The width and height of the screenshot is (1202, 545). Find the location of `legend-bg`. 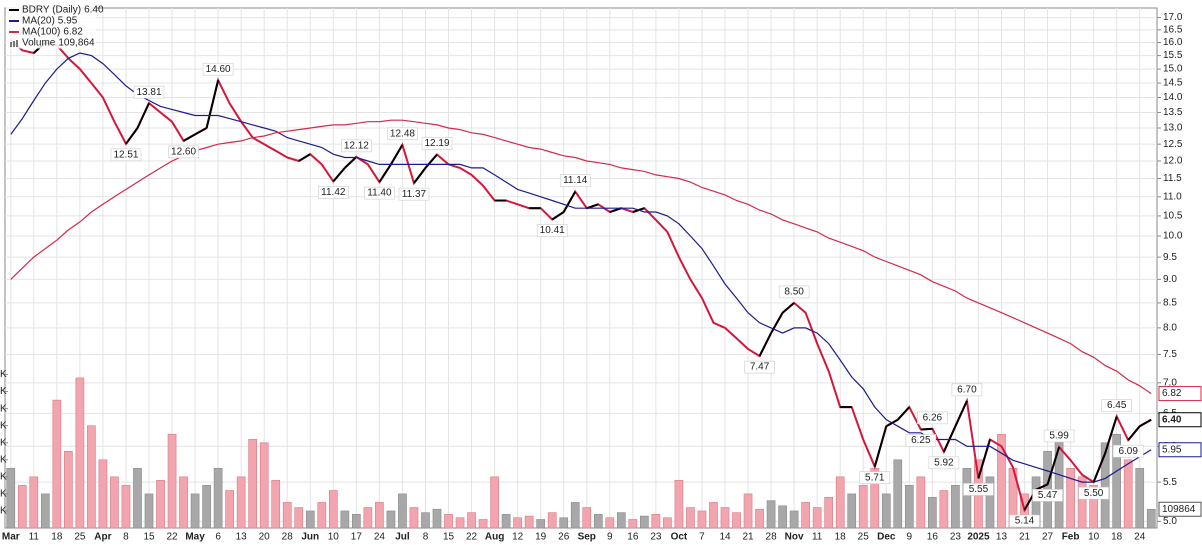

legend-bg is located at coordinates (51, 21).